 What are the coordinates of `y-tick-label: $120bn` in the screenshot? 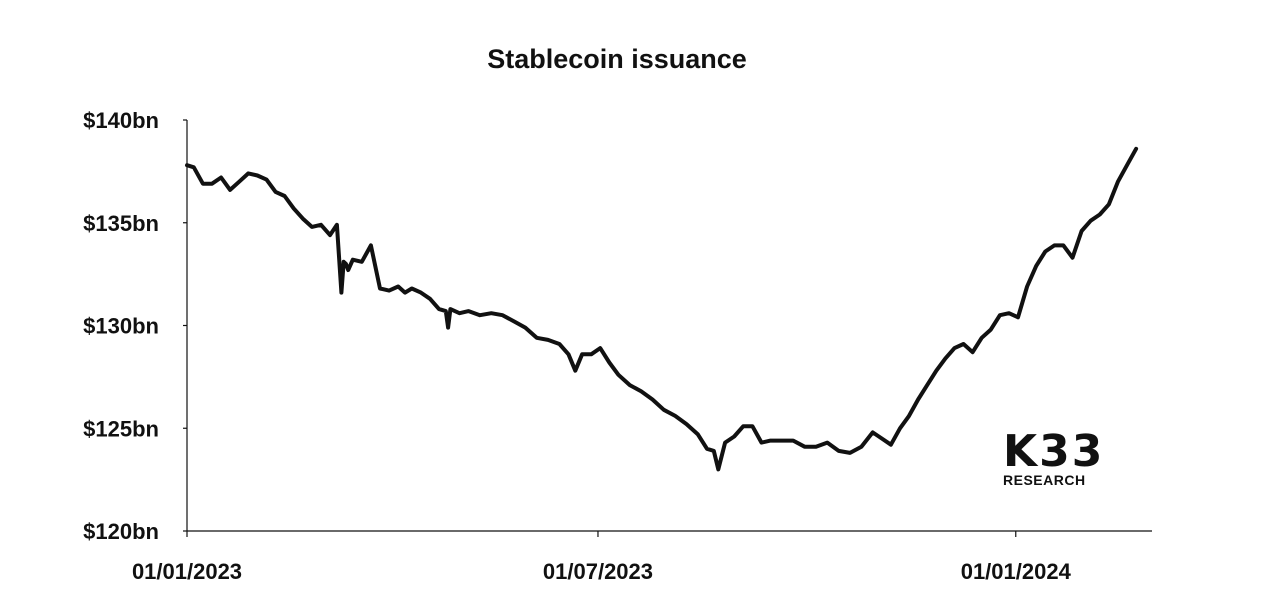 It's located at (121, 531).